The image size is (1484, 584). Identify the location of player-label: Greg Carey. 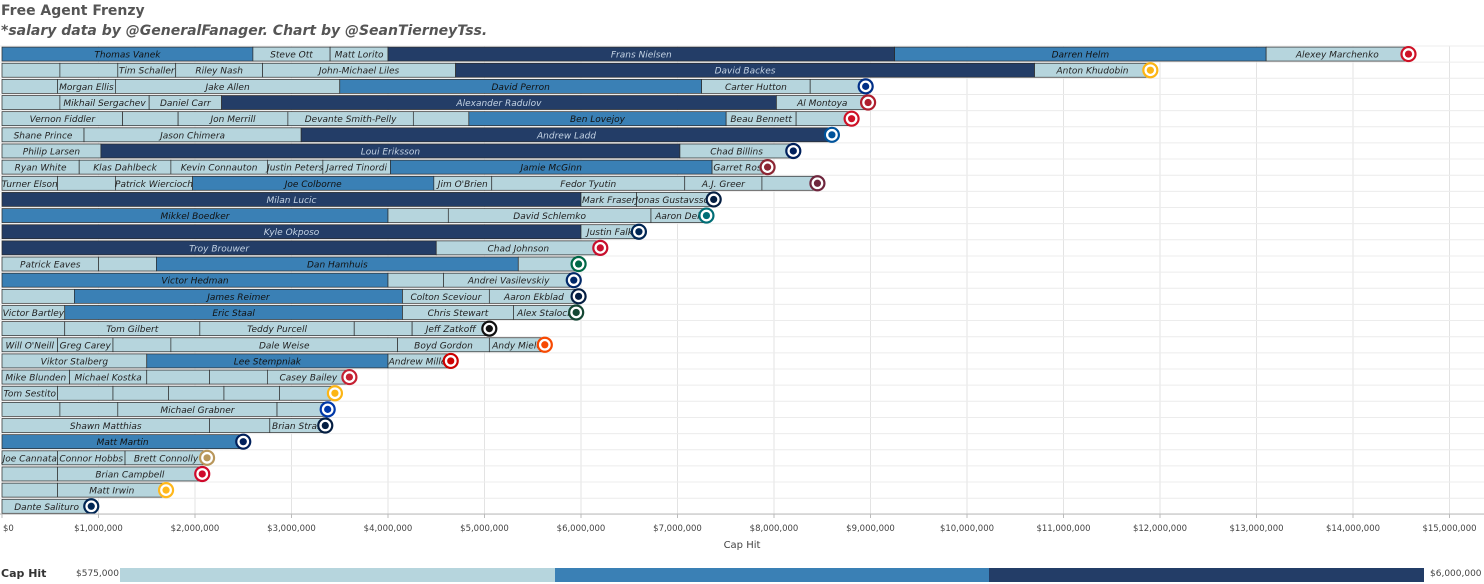
(86, 346).